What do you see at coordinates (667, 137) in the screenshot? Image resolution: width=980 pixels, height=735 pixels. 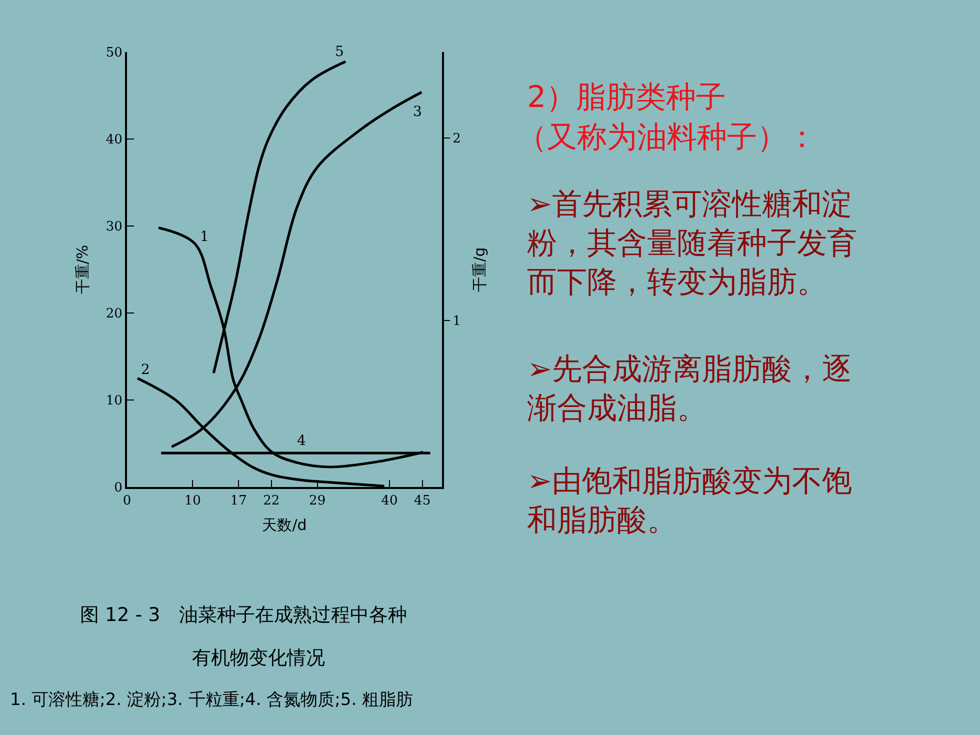 I see `text: （又称为油料种子）：` at bounding box center [667, 137].